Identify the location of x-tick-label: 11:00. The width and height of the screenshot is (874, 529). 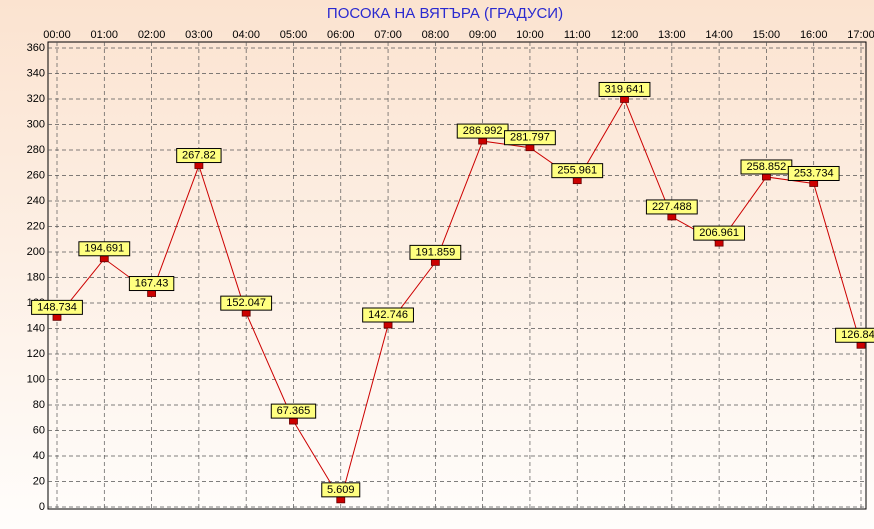
(577, 35).